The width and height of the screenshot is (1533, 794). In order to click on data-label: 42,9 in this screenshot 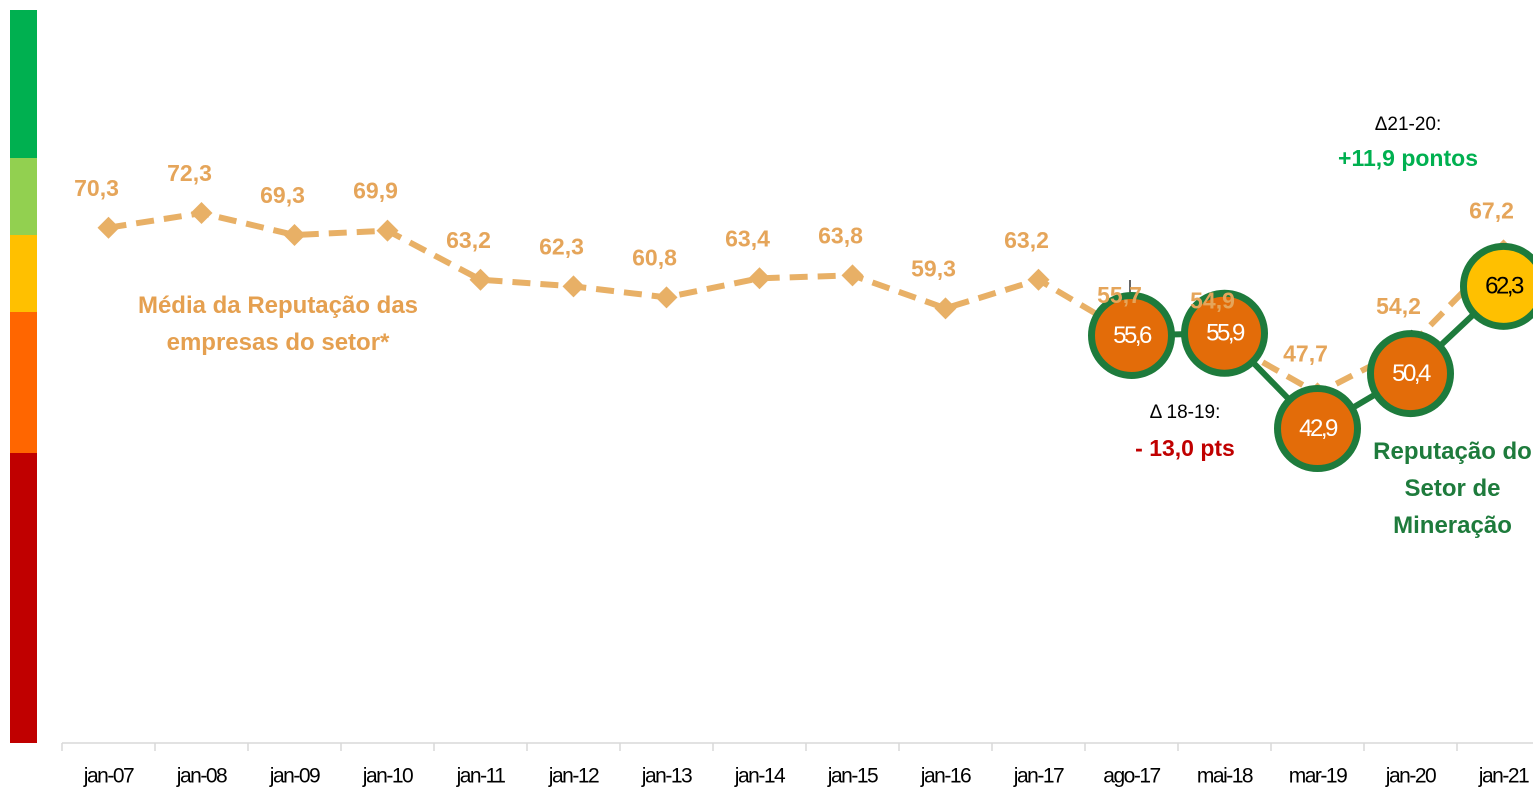, I will do `click(1318, 428)`.